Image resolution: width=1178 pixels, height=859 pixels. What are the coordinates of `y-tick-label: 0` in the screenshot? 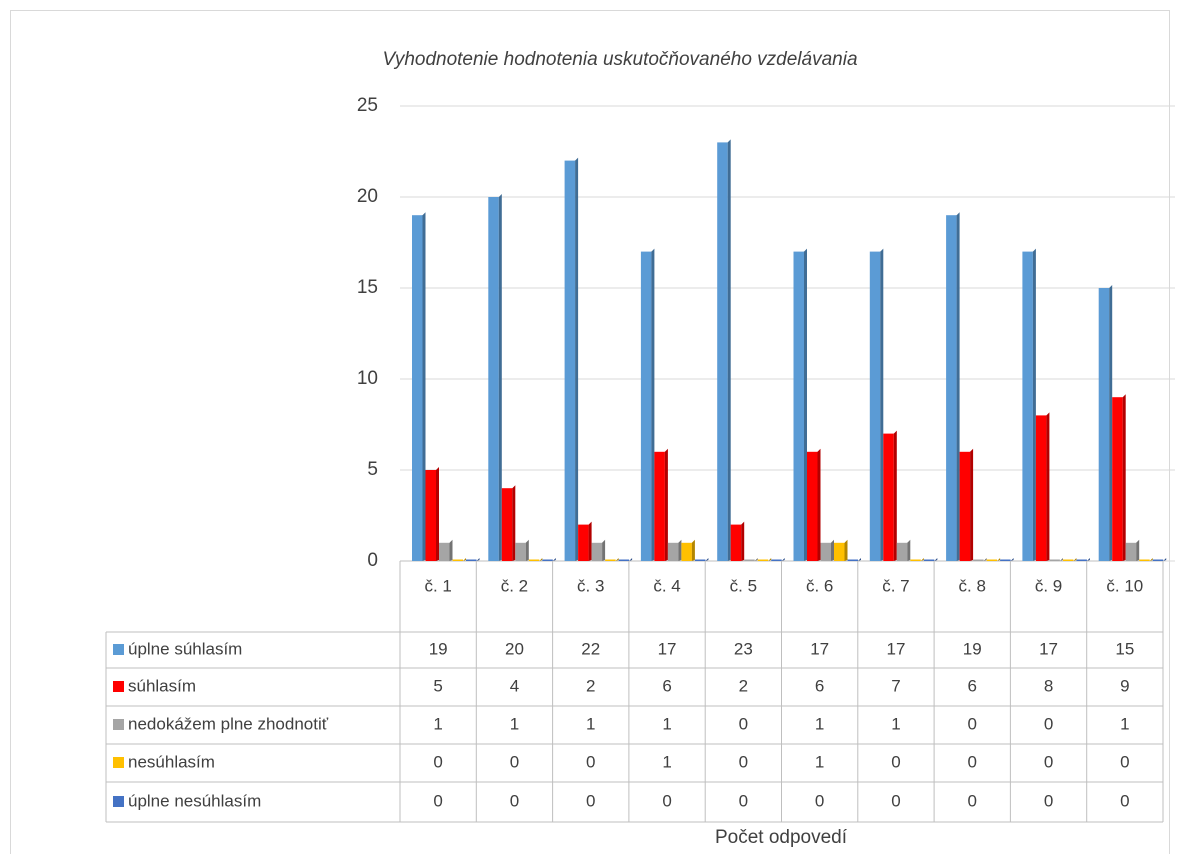 It's located at (372, 560).